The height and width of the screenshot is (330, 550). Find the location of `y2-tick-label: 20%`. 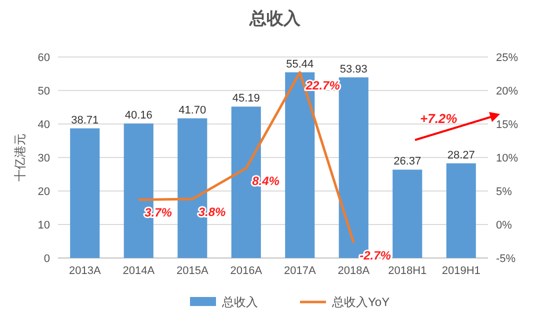

y2-tick-label: 20% is located at coordinates (507, 92).